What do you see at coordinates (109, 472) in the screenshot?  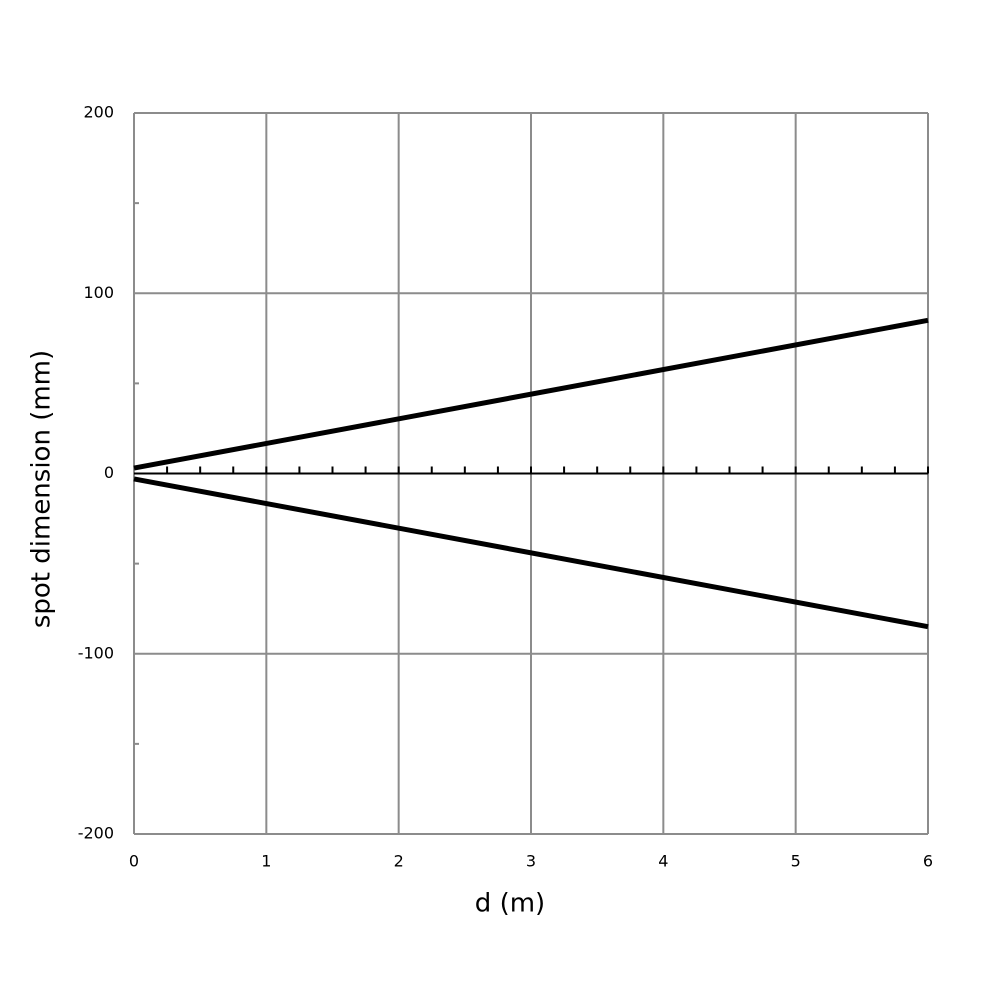 I see `y-tick-label: 0` at bounding box center [109, 472].